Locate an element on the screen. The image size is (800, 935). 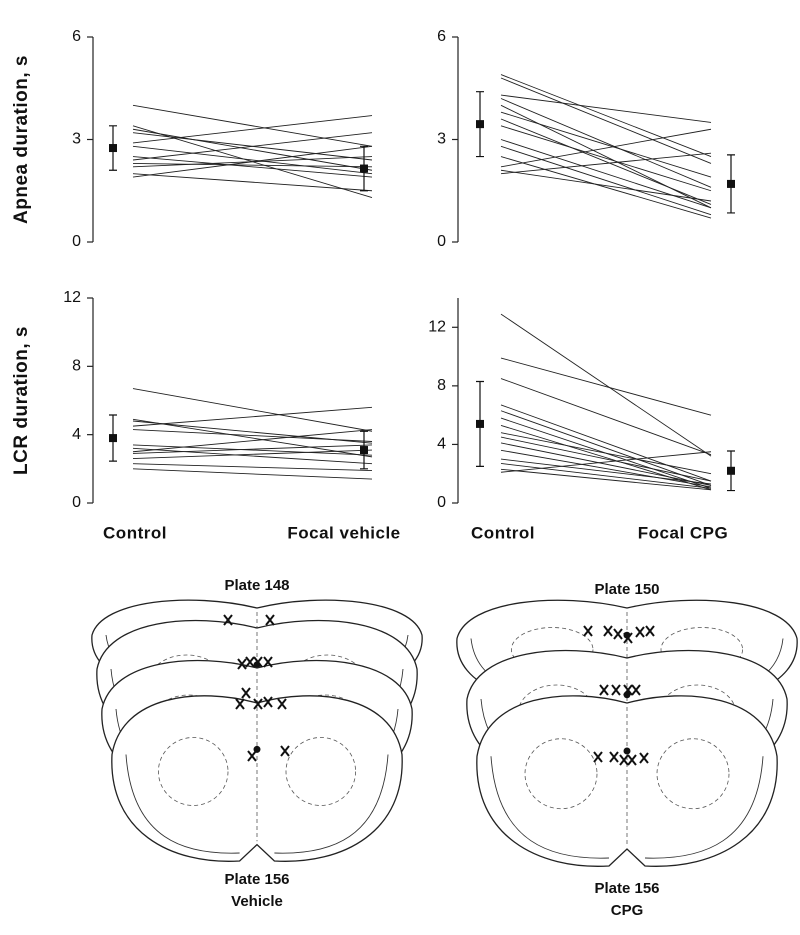
canal is located at coordinates (627, 751).